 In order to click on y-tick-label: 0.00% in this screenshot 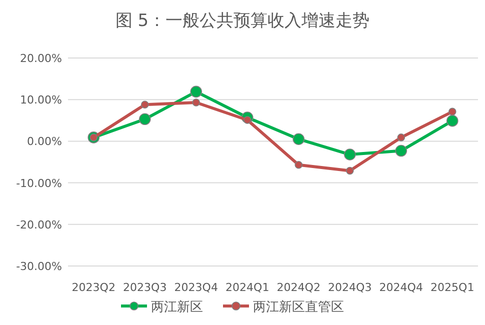, I will do `click(44, 141)`.